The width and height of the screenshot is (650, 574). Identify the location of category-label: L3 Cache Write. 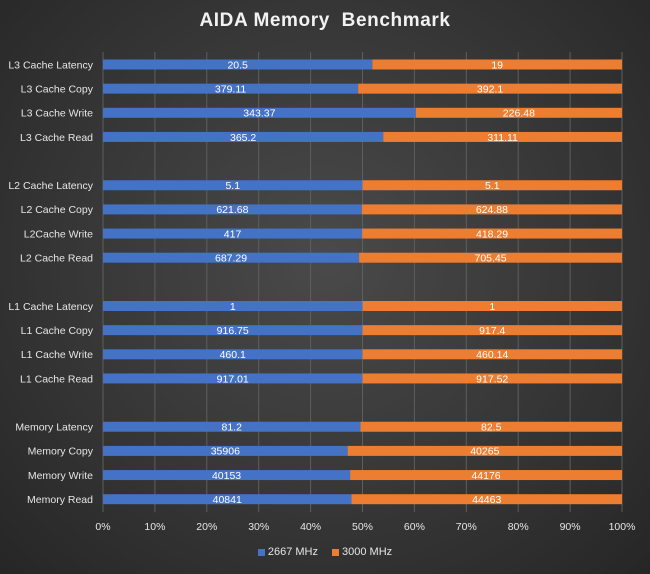
(57, 114).